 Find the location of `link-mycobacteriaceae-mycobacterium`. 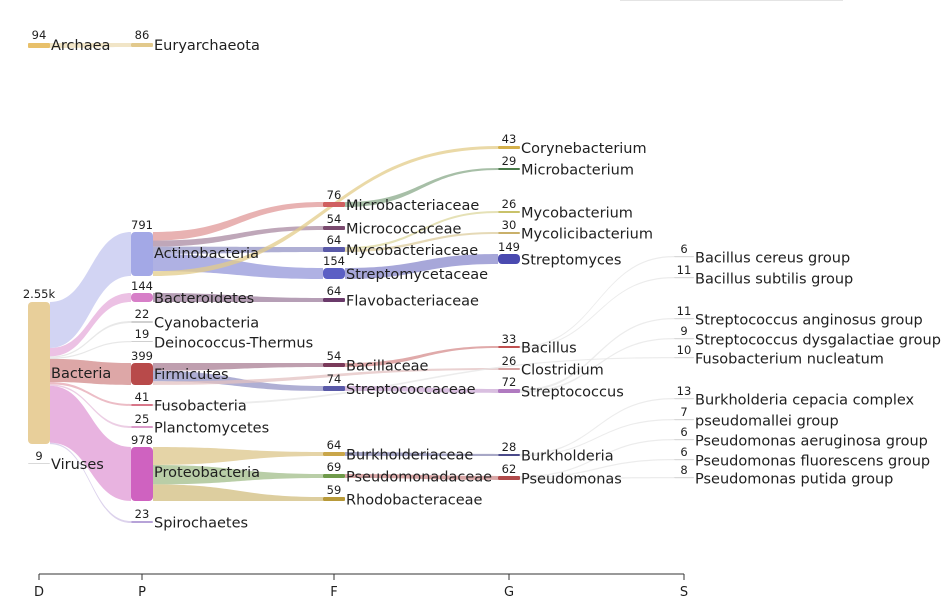

link-mycobacteriaceae-mycobacterium is located at coordinates (421, 230).